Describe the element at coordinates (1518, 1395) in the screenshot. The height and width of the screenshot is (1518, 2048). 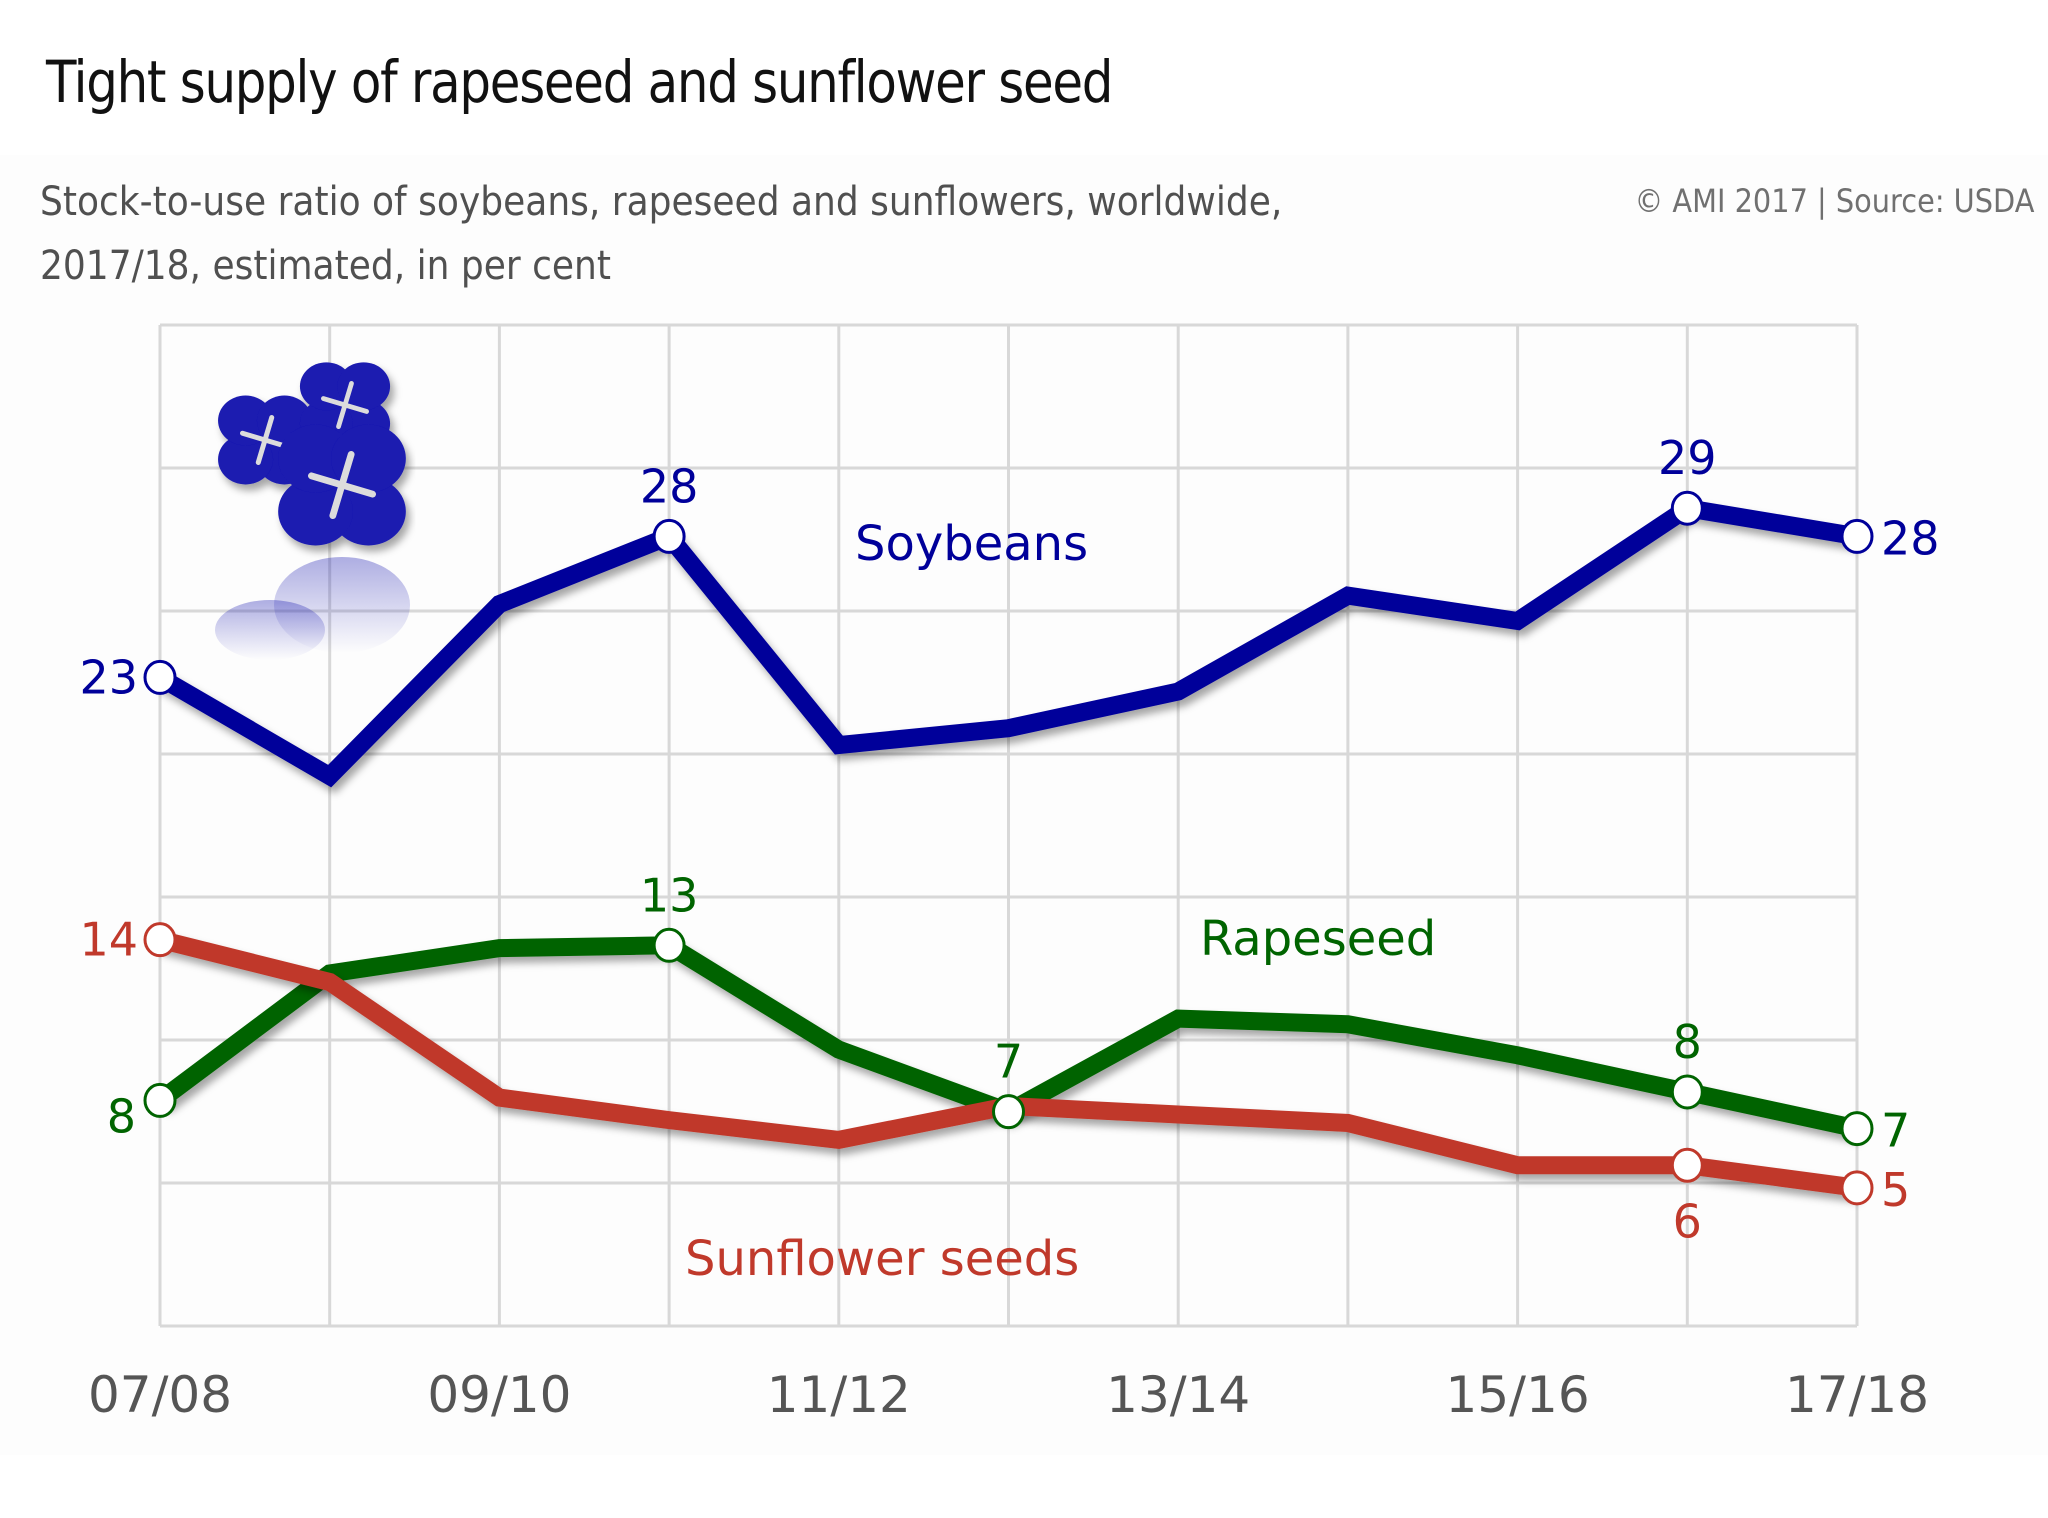
I see `x-tick-label: 15/16` at that location.